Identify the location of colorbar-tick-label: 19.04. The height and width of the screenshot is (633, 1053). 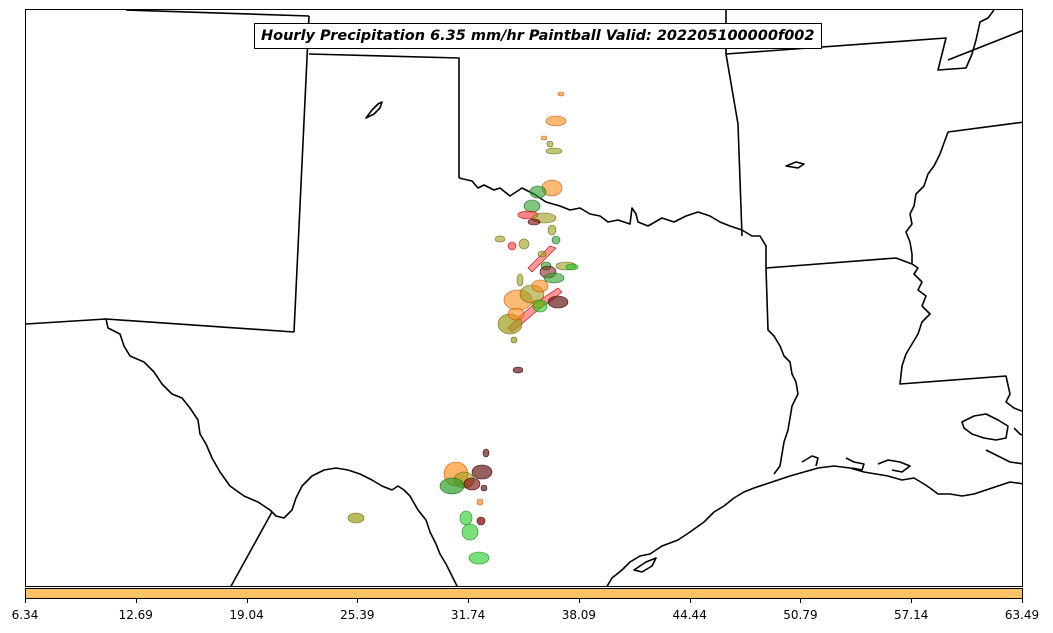
(246, 615).